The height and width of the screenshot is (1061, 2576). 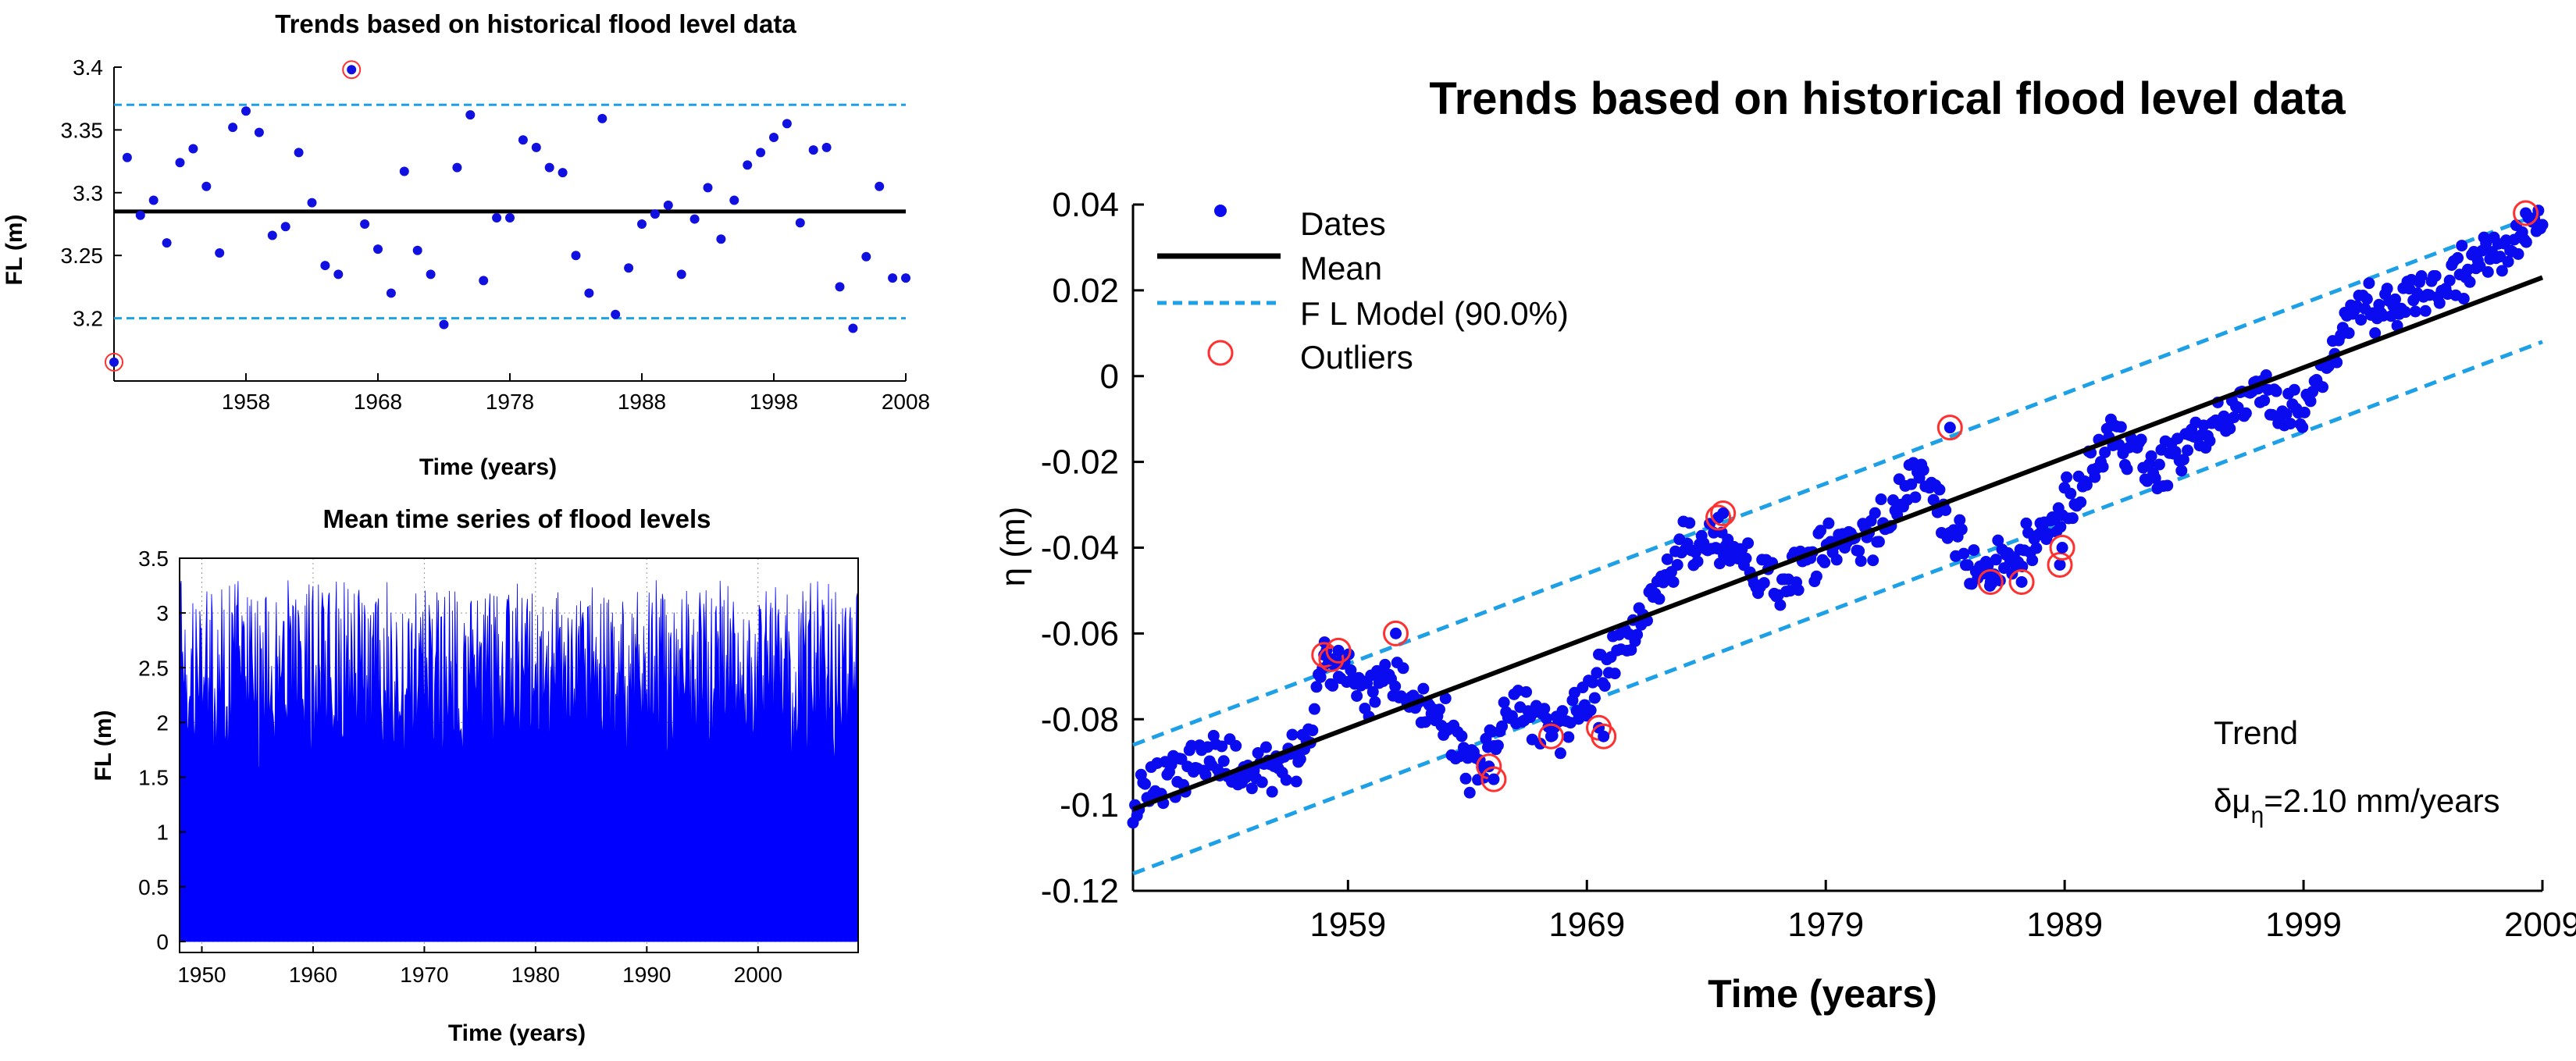 What do you see at coordinates (1356, 357) in the screenshot?
I see `legend-outliers-label: Outliers` at bounding box center [1356, 357].